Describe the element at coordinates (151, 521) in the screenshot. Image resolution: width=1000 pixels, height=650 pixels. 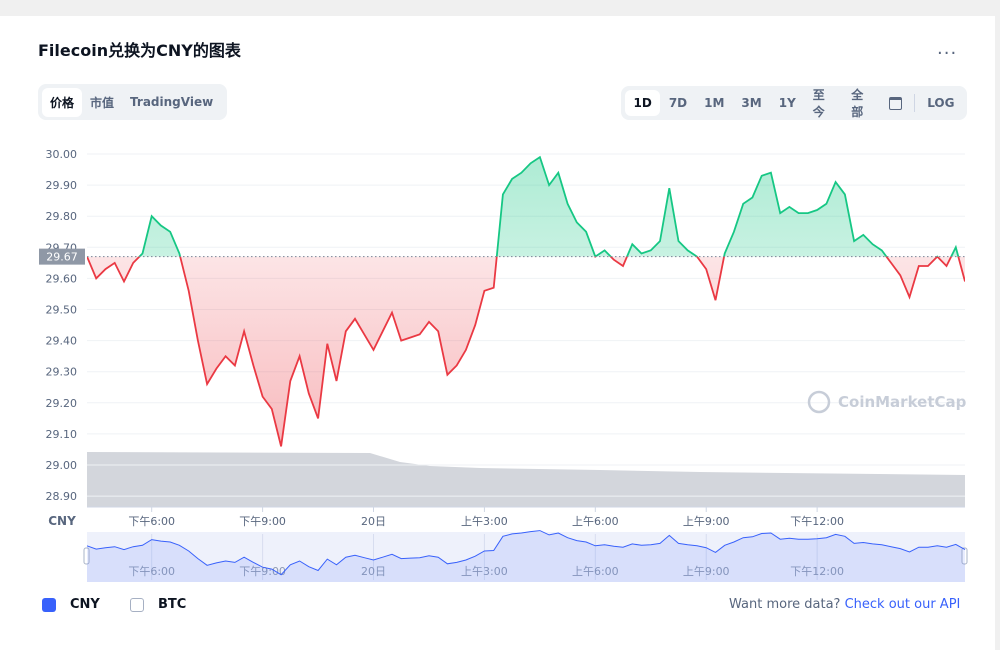
I see `x-tick-label: 下午6:00` at that location.